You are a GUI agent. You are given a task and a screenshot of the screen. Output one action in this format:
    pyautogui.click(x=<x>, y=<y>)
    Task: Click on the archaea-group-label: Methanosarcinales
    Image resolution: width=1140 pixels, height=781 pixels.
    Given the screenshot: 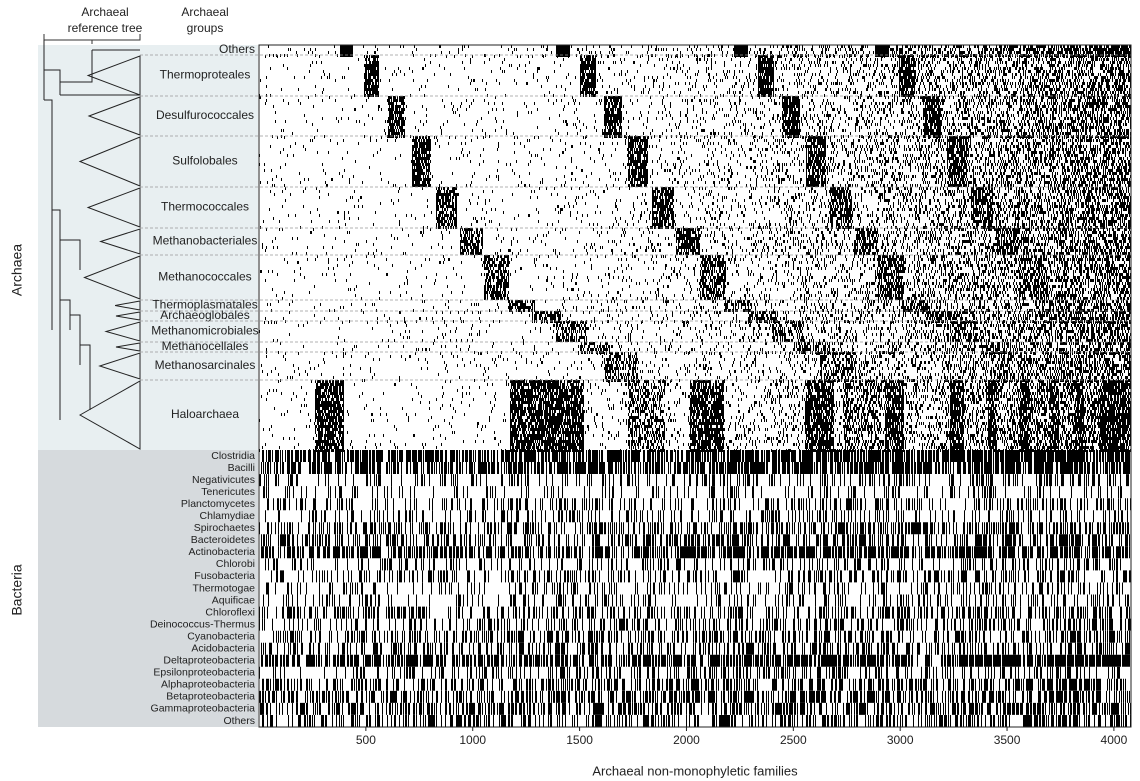 What is the action you would take?
    pyautogui.click(x=205, y=365)
    